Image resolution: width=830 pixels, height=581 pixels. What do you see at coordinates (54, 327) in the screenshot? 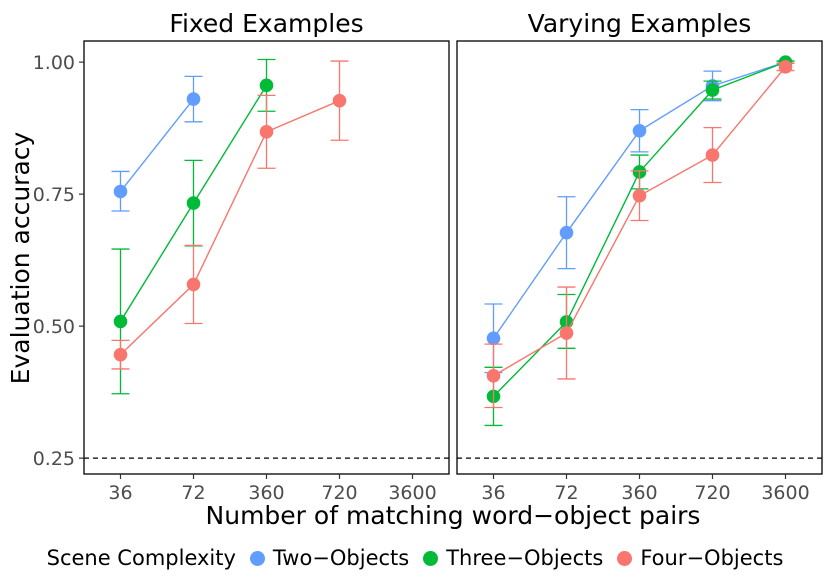
I see `y-tick-label: 0.50` at bounding box center [54, 327].